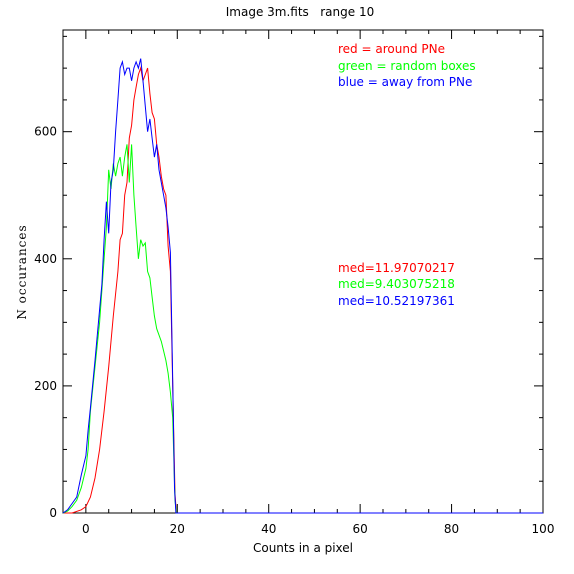  Describe the element at coordinates (53, 513) in the screenshot. I see `y-tick-label: 0` at that location.